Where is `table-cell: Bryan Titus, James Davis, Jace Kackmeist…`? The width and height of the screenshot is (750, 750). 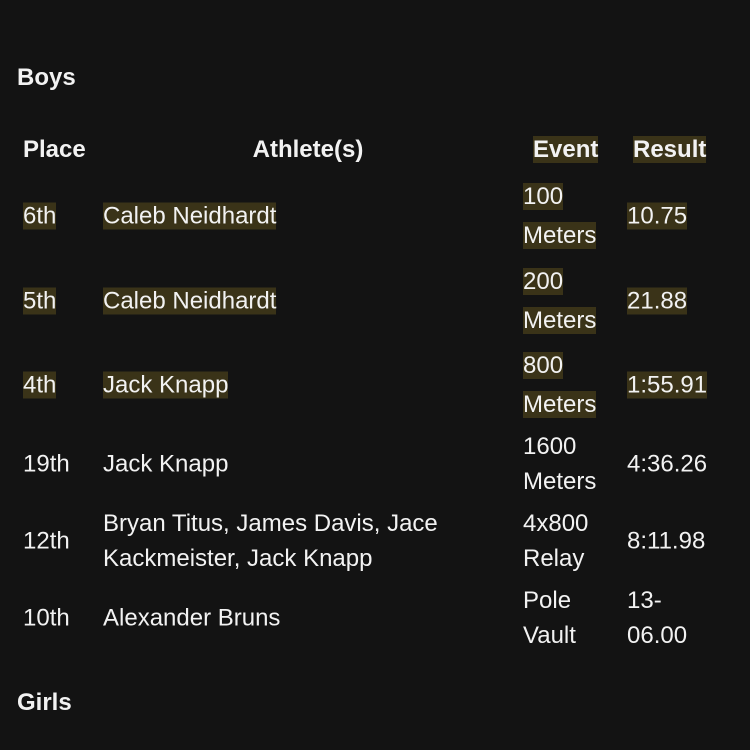 table-cell: Bryan Titus, James Davis, Jace Kackmeist… is located at coordinates (300, 541).